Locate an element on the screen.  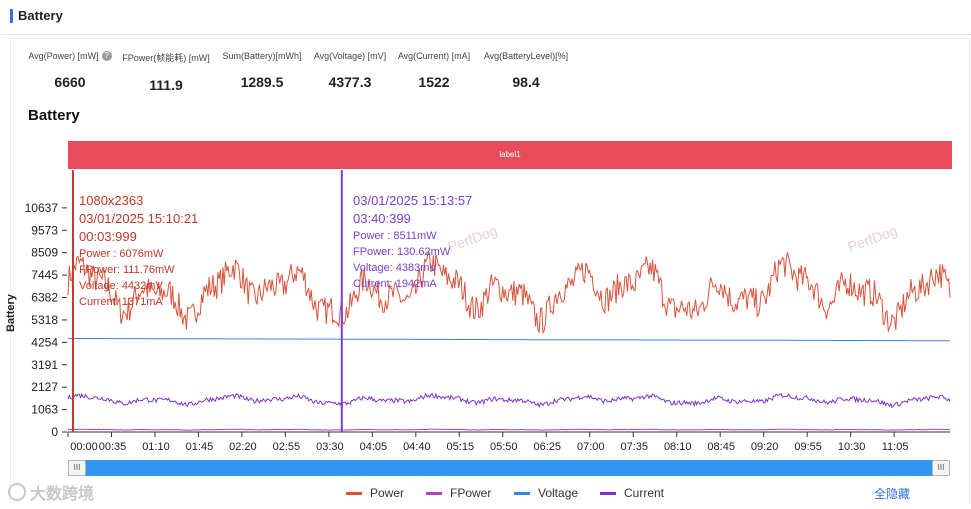
stat-value: 98.4 is located at coordinates (526, 82).